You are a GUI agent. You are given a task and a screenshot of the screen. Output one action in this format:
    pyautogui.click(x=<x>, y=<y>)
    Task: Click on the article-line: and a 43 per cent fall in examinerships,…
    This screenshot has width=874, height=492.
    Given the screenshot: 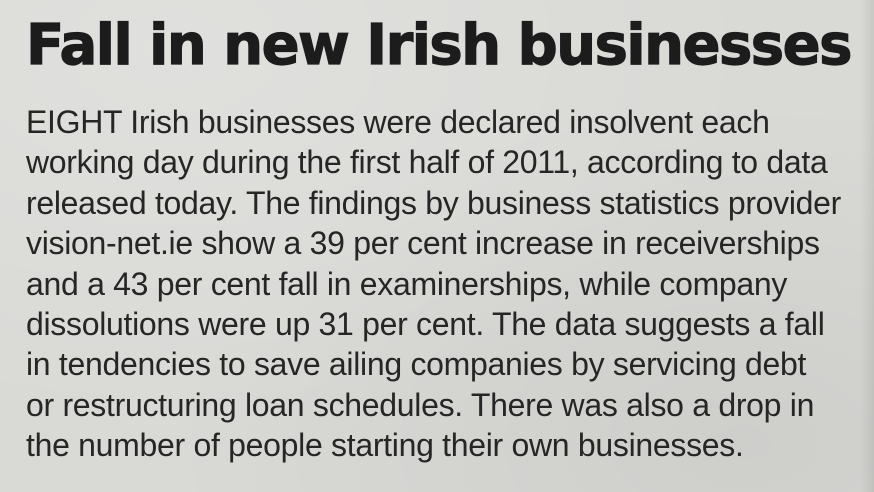 What is the action you would take?
    pyautogui.click(x=407, y=283)
    